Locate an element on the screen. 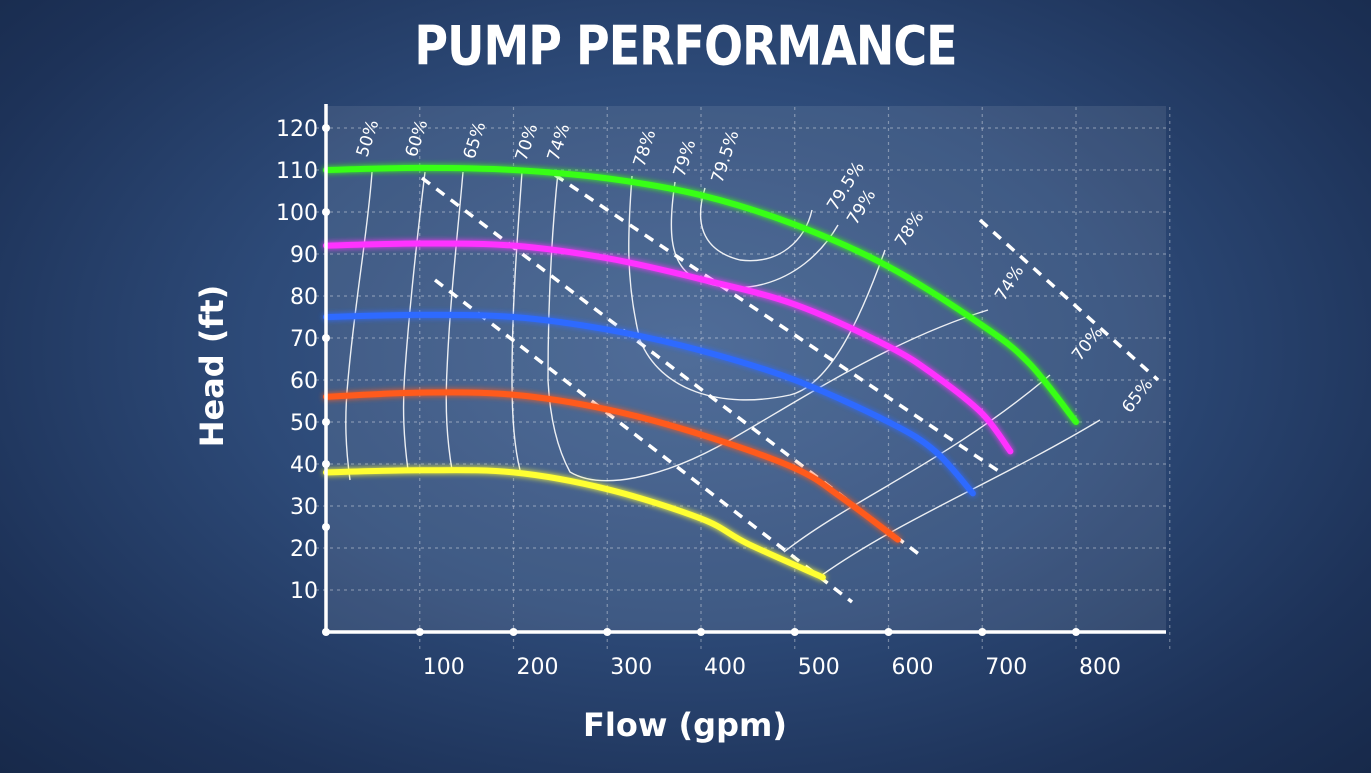  efficiency-contour-70-right is located at coordinates (917, 463).